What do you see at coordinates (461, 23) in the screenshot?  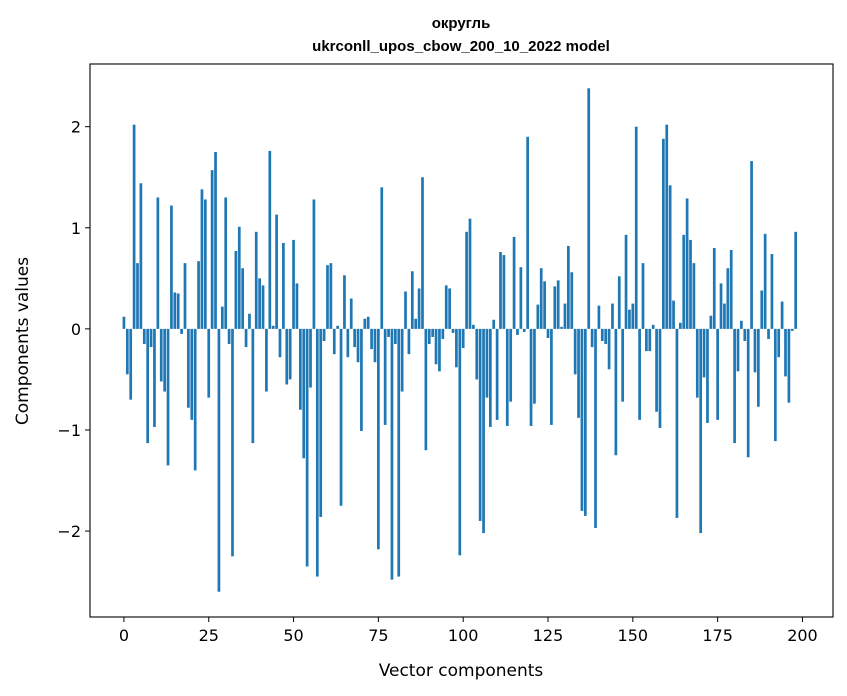 I see `chart-title-line-1: округль` at bounding box center [461, 23].